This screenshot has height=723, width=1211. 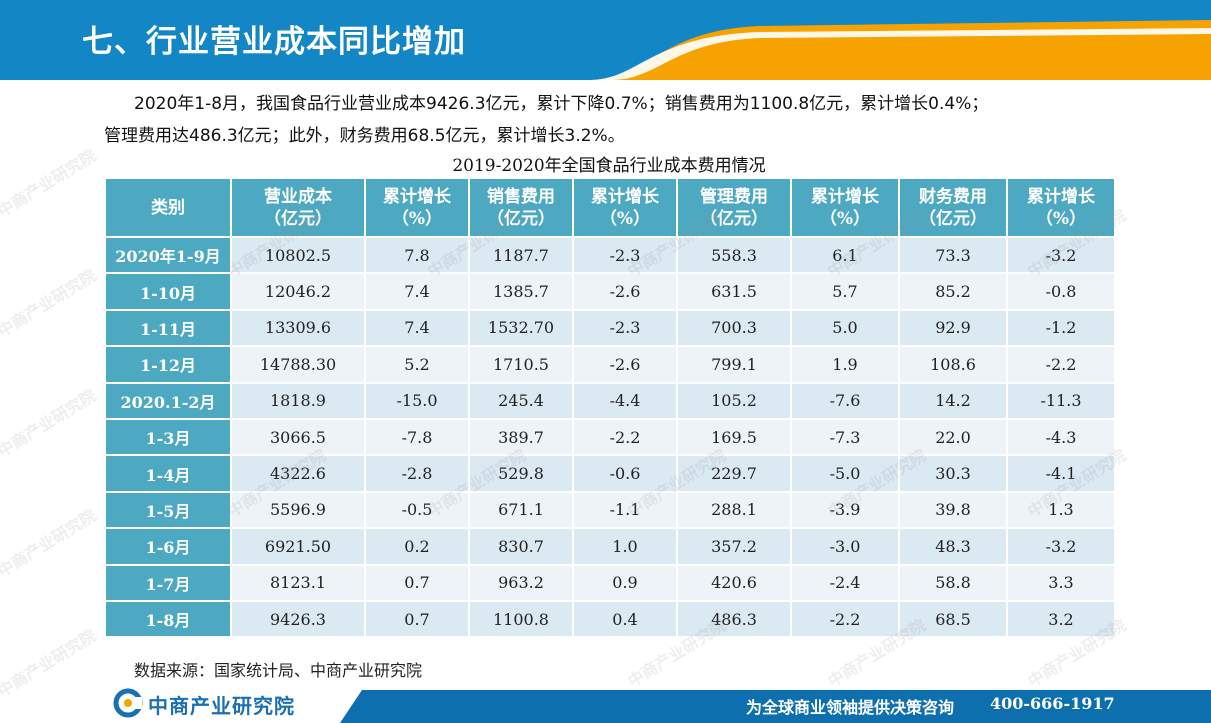 What do you see at coordinates (417, 473) in the screenshot?
I see `table-cell: -2.8` at bounding box center [417, 473].